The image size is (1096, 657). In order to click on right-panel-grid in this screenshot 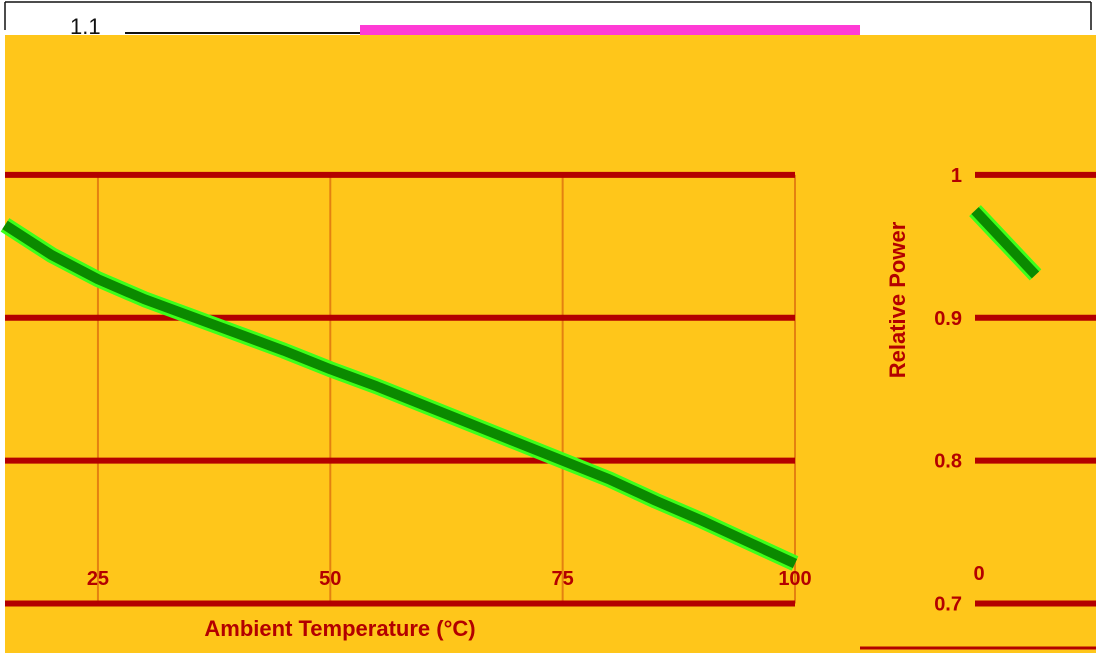, I will do `click(1035, 389)`.